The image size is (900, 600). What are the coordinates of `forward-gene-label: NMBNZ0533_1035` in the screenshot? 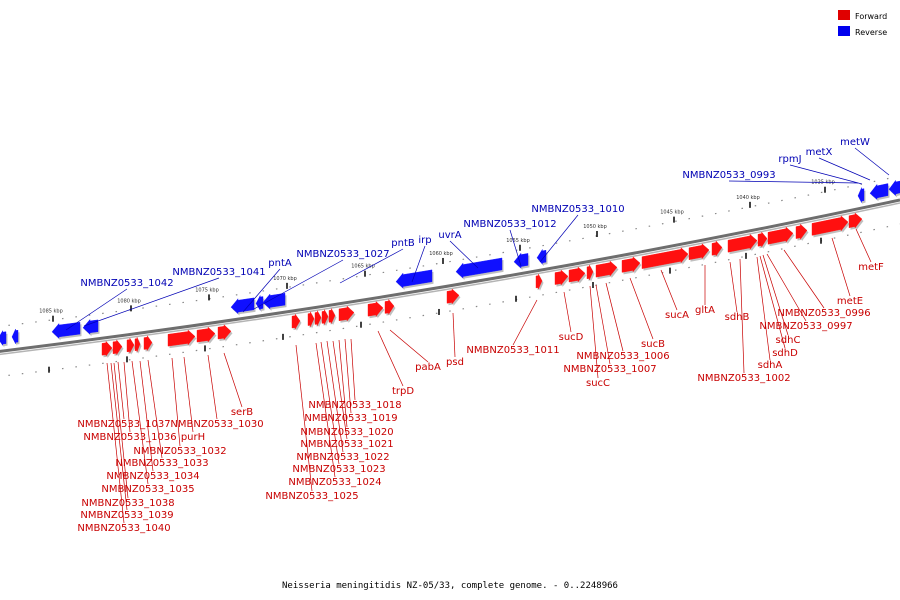 It's located at (147, 489).